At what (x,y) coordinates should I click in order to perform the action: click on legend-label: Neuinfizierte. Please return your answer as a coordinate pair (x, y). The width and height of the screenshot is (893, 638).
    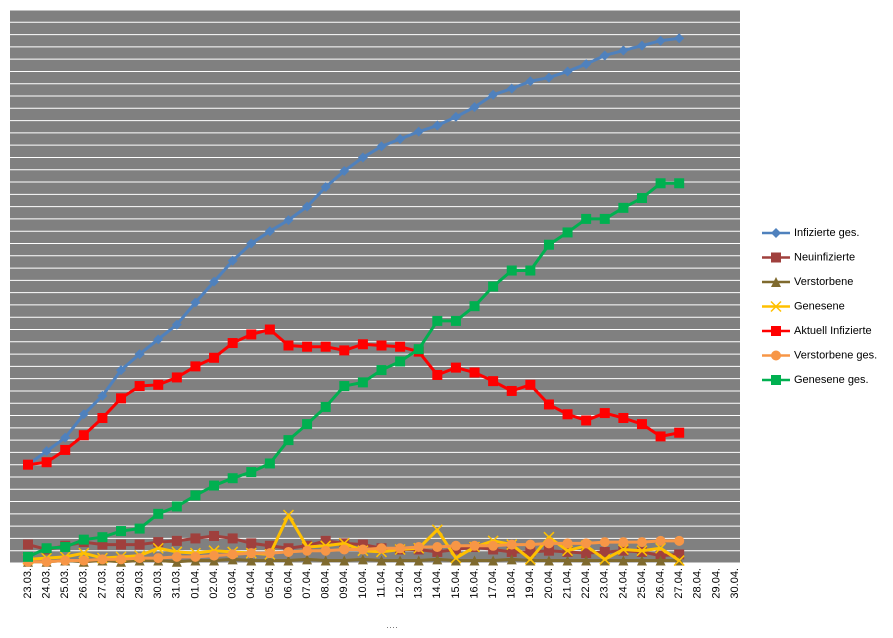
    Looking at the image, I should click on (824, 257).